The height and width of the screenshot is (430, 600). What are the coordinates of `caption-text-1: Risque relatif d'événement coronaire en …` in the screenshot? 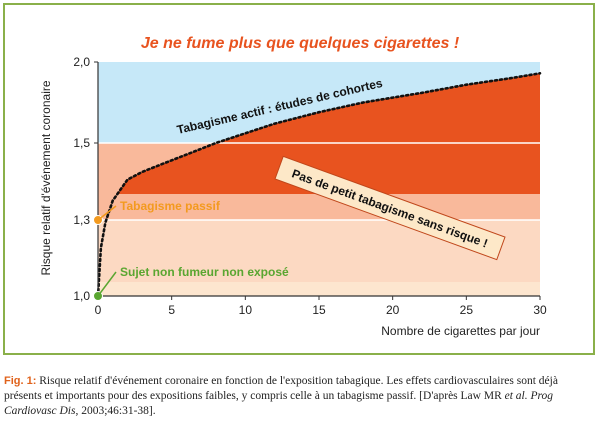 It's located at (281, 388).